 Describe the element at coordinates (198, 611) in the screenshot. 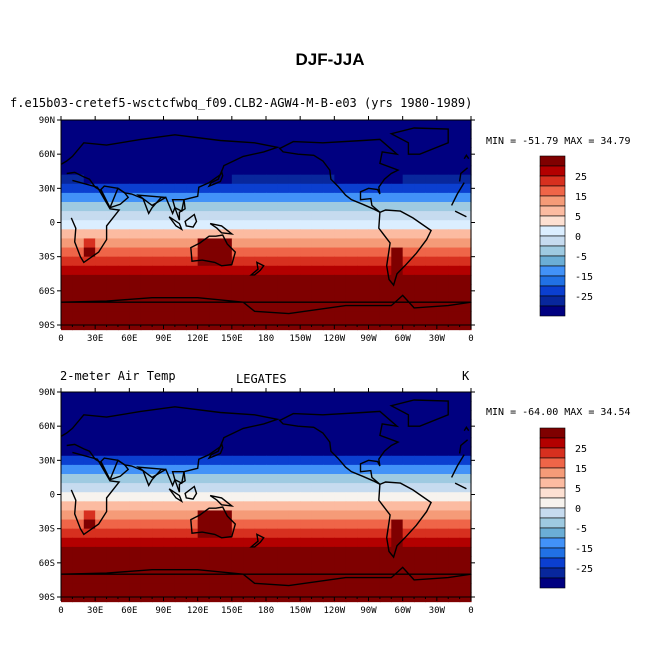

I see `x-tick-label: 120E` at that location.